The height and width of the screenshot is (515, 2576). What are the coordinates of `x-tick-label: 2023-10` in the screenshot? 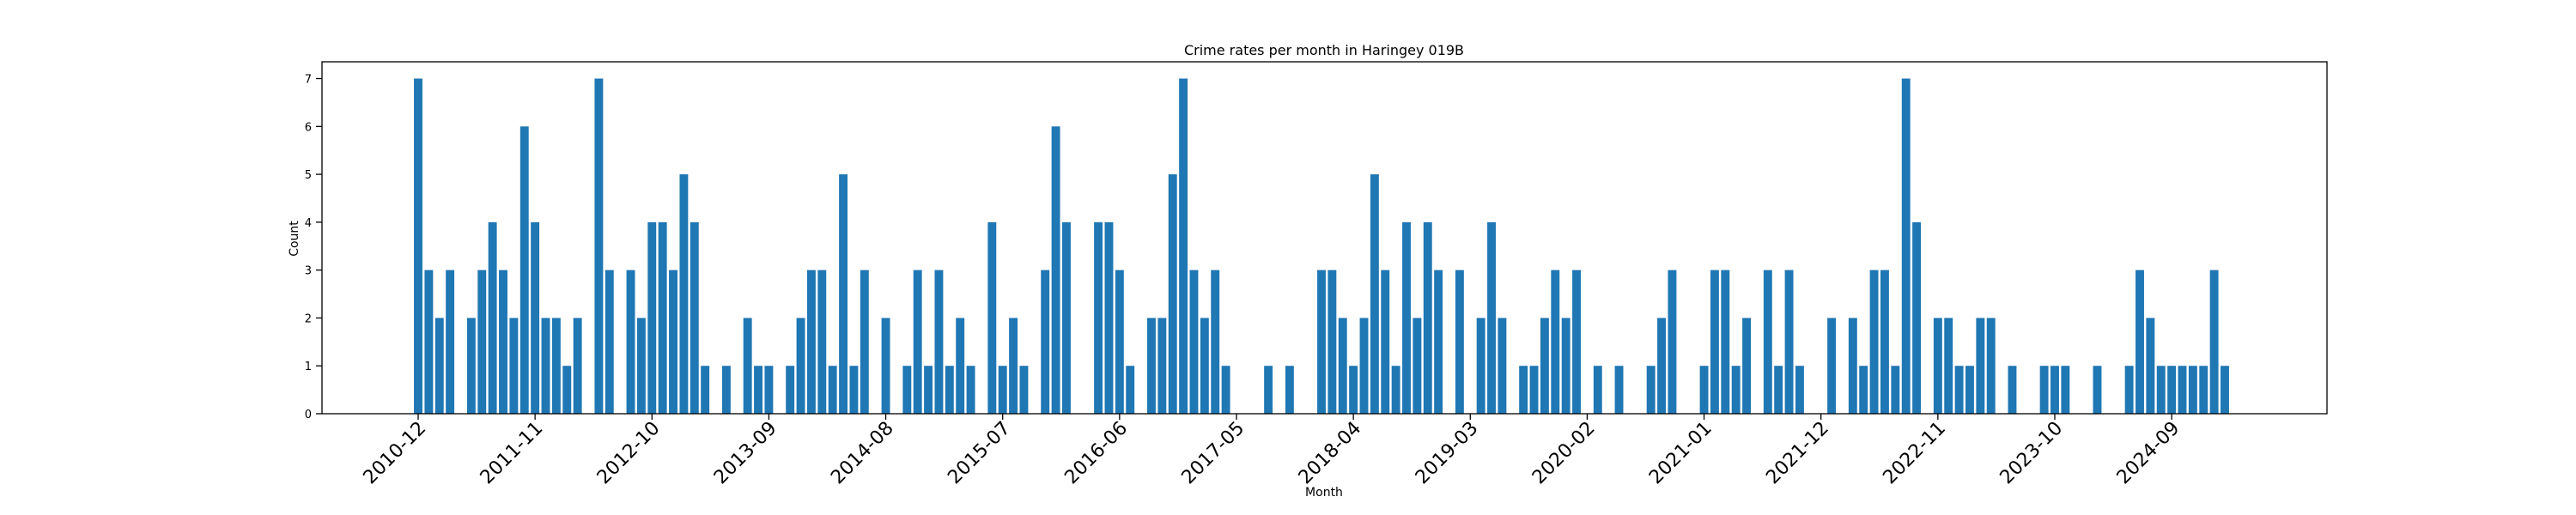 It's located at (2032, 453).